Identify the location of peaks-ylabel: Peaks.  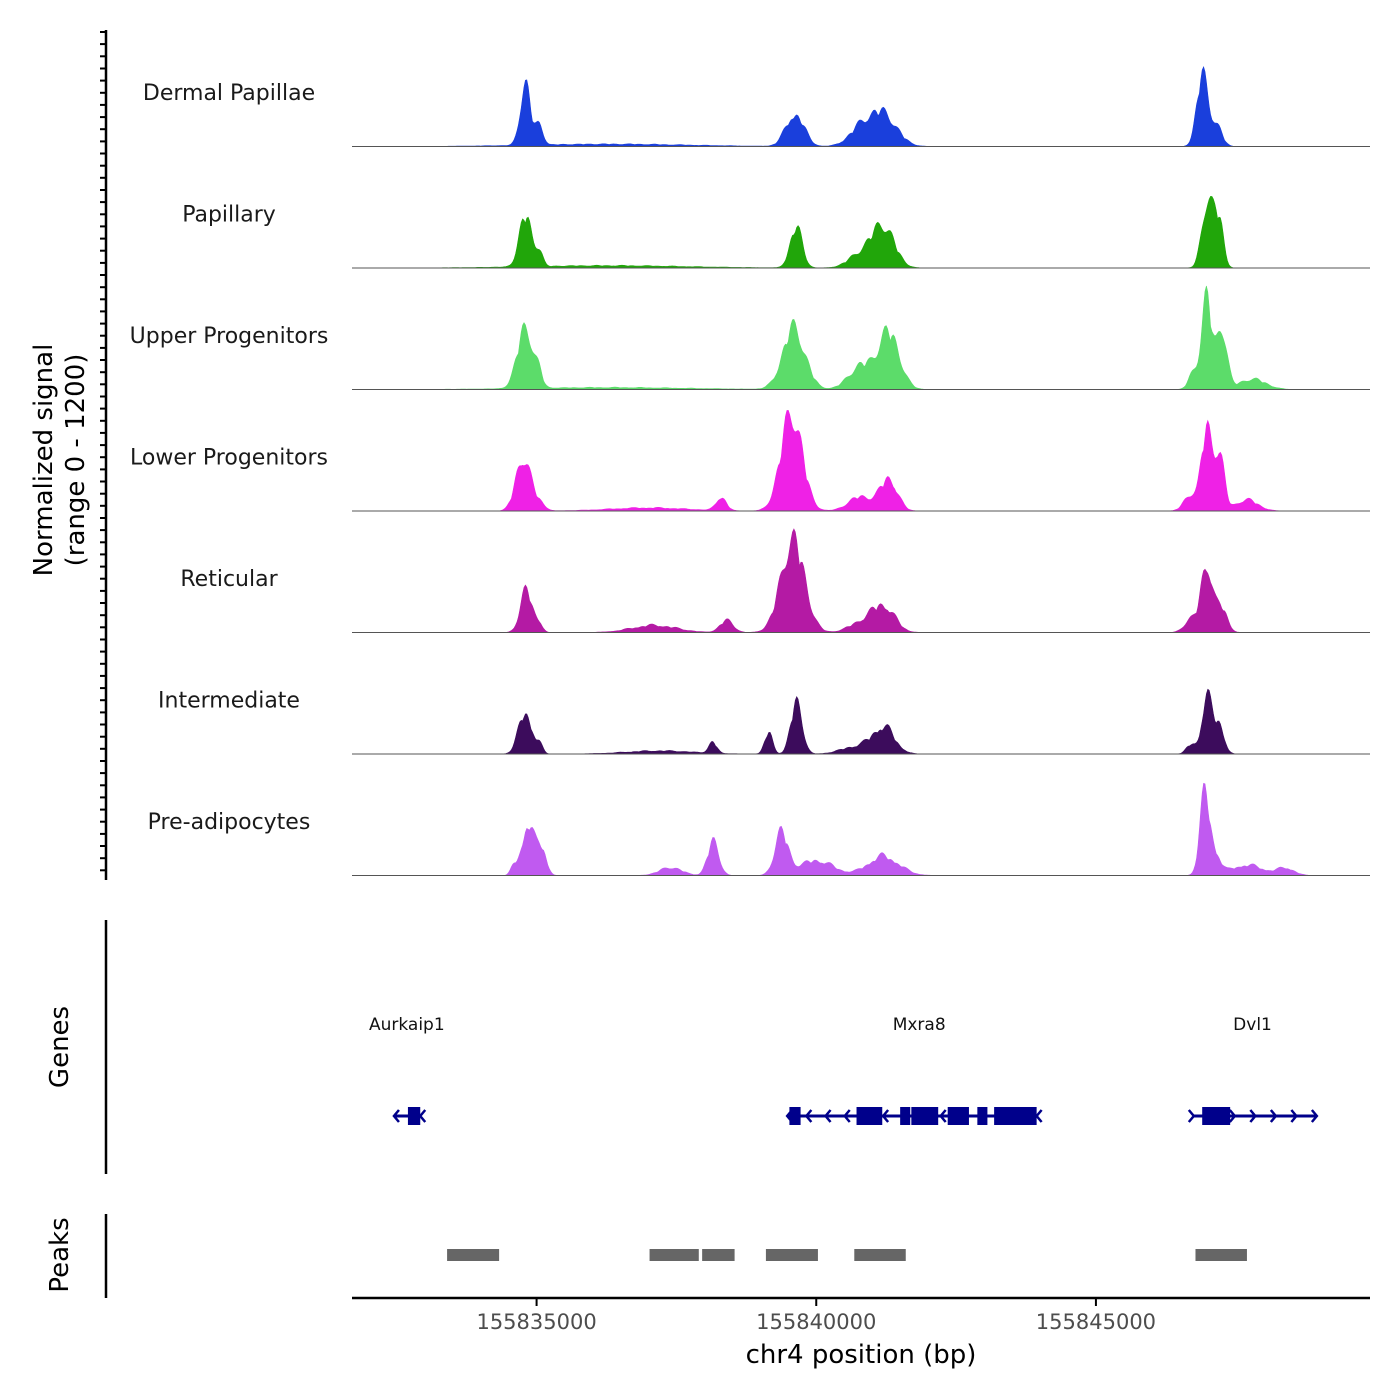
(60, 1254).